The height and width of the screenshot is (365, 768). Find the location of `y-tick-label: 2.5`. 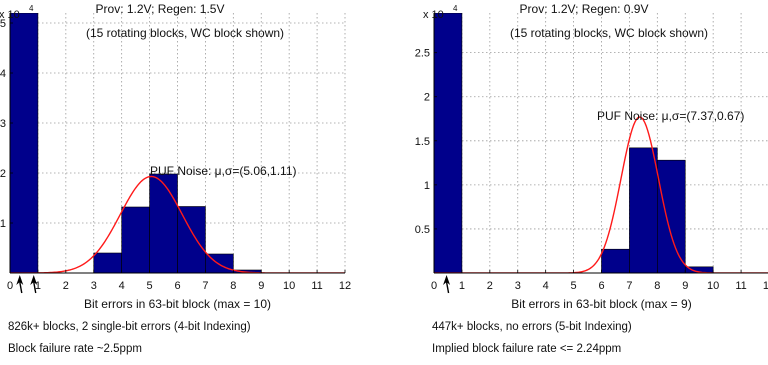

y-tick-label: 2.5 is located at coordinates (422, 54).